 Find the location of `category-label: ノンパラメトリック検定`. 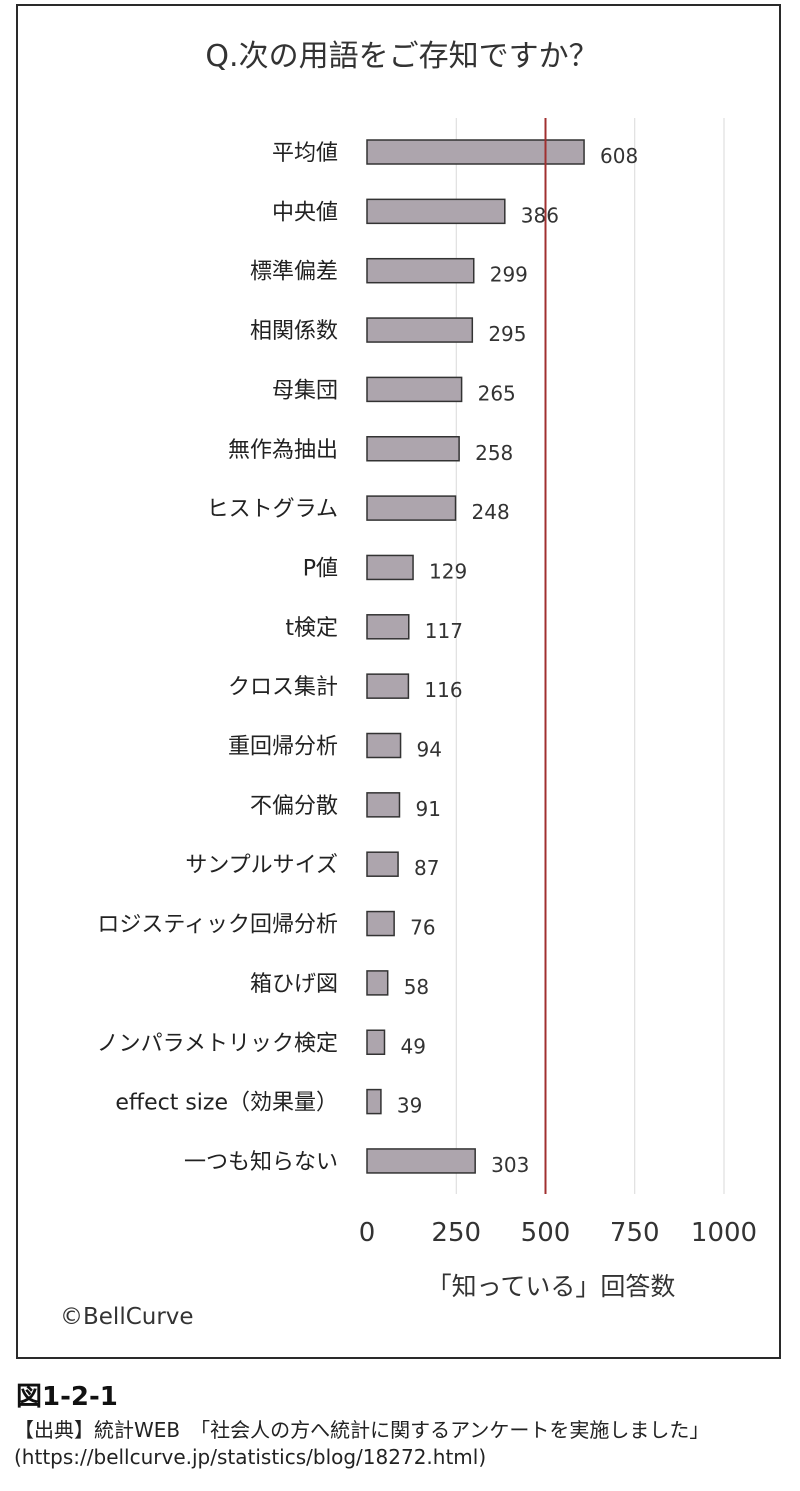

category-label: ノンパラメトリック検定 is located at coordinates (217, 1043).